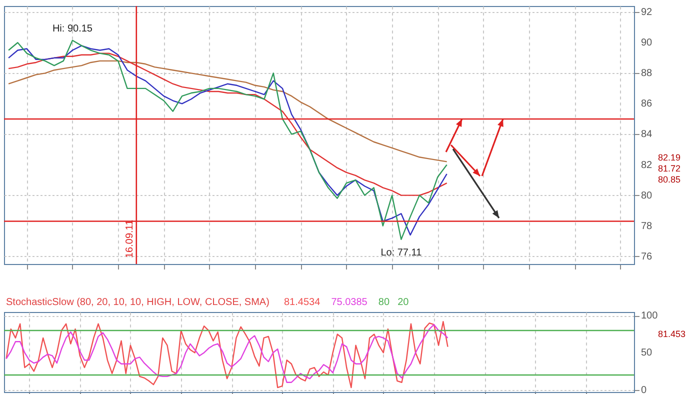  I want to click on y-tick-label: 86, so click(647, 104).